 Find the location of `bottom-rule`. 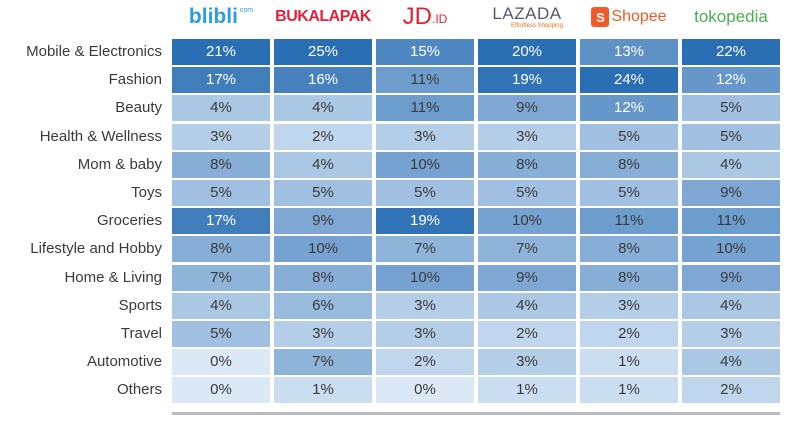

bottom-rule is located at coordinates (476, 413).